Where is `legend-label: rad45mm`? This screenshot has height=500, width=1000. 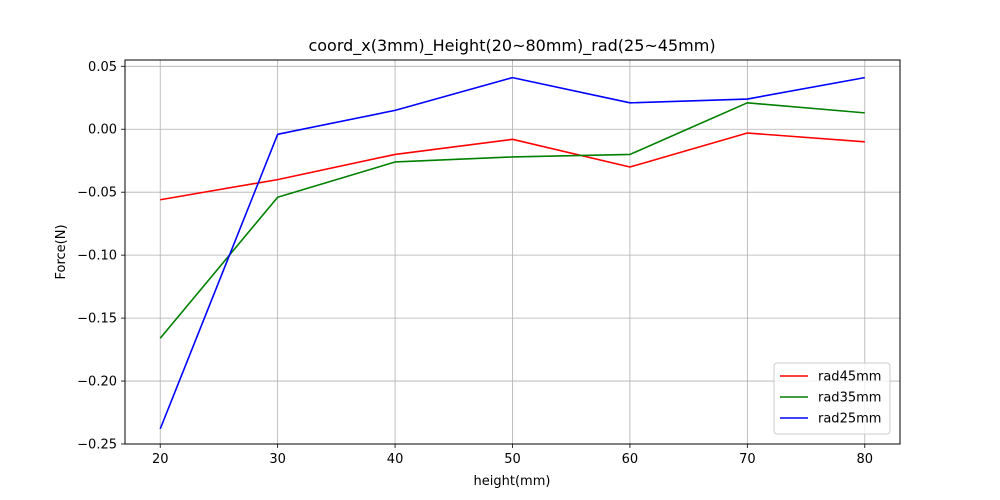
legend-label: rad45mm is located at coordinates (849, 377).